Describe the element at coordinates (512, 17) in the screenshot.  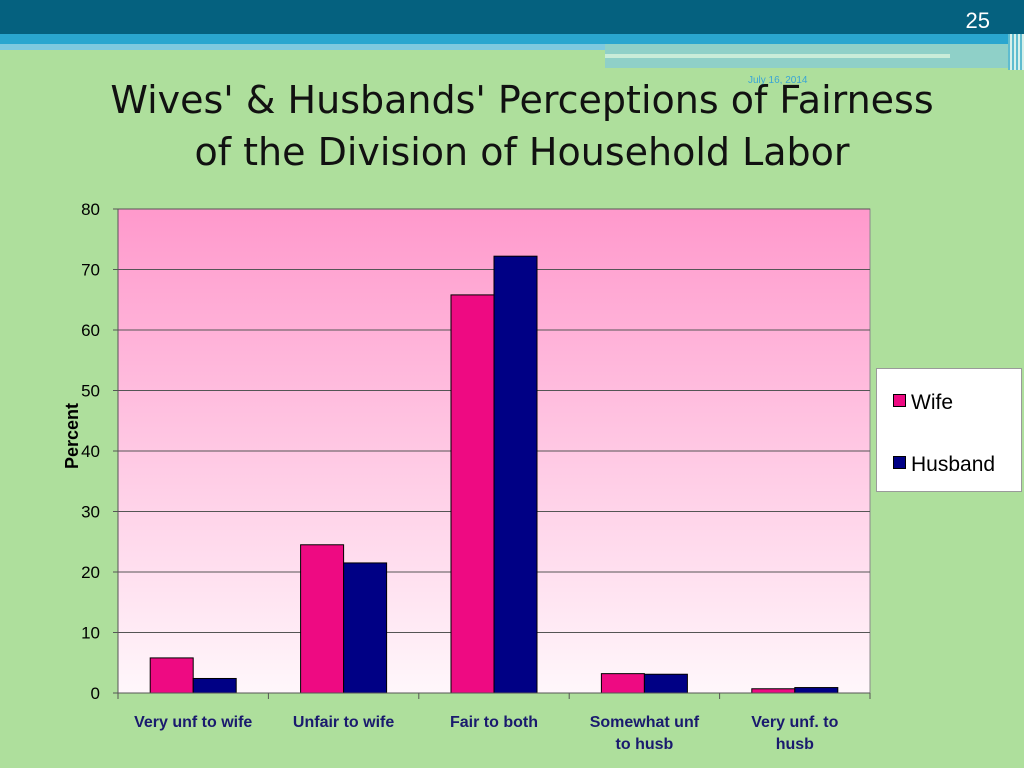
I see `header-bar` at that location.